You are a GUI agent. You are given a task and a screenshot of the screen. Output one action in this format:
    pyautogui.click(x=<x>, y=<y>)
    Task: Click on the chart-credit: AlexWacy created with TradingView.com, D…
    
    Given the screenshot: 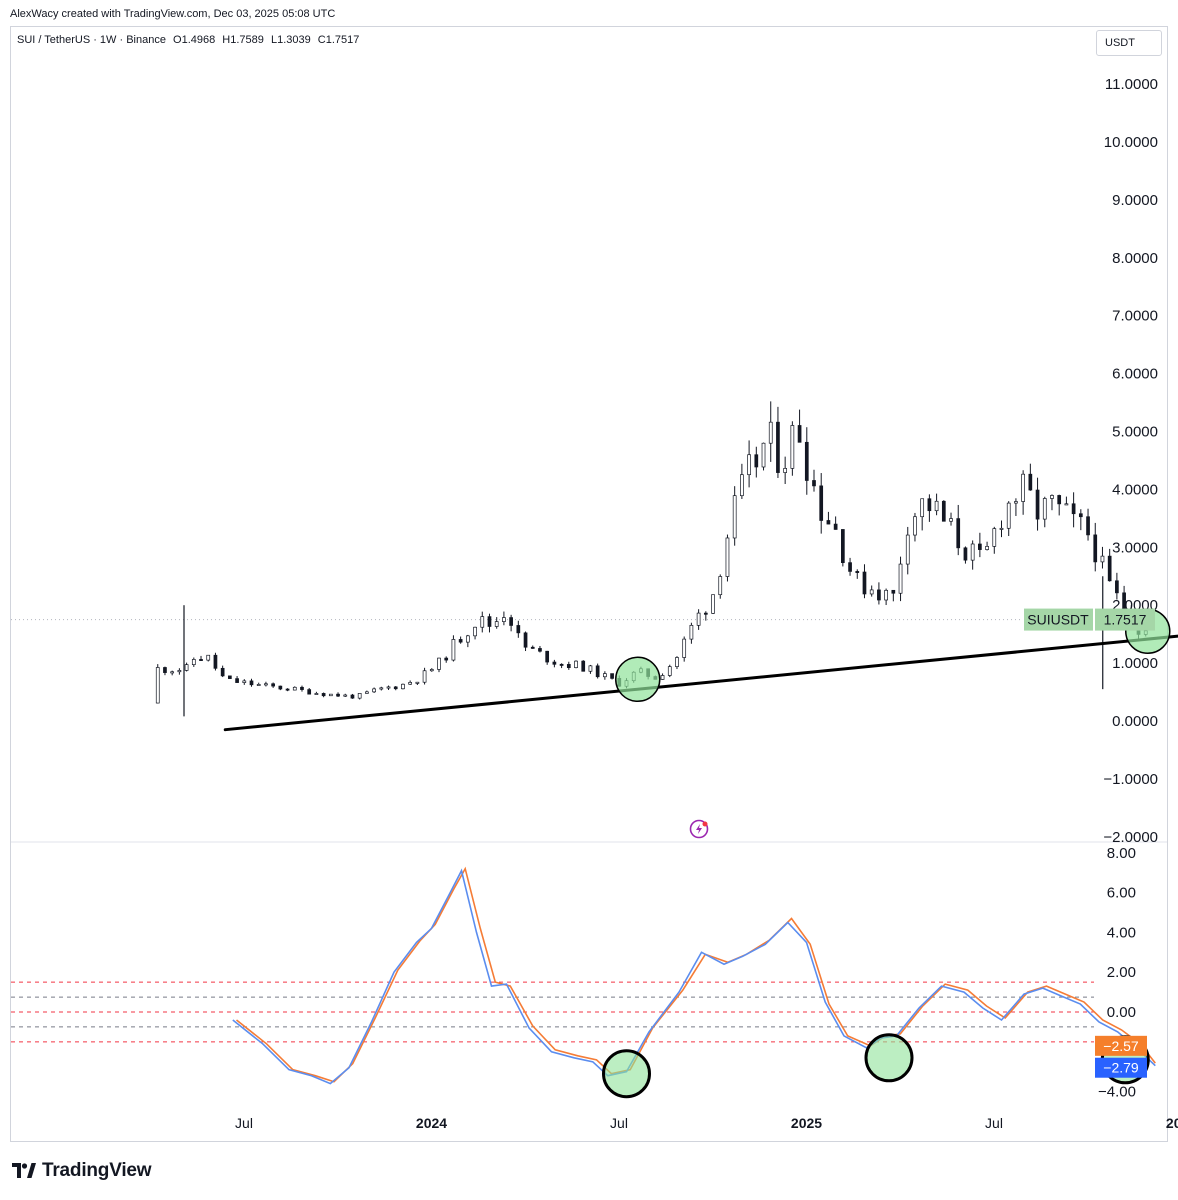 What is the action you would take?
    pyautogui.click(x=173, y=14)
    